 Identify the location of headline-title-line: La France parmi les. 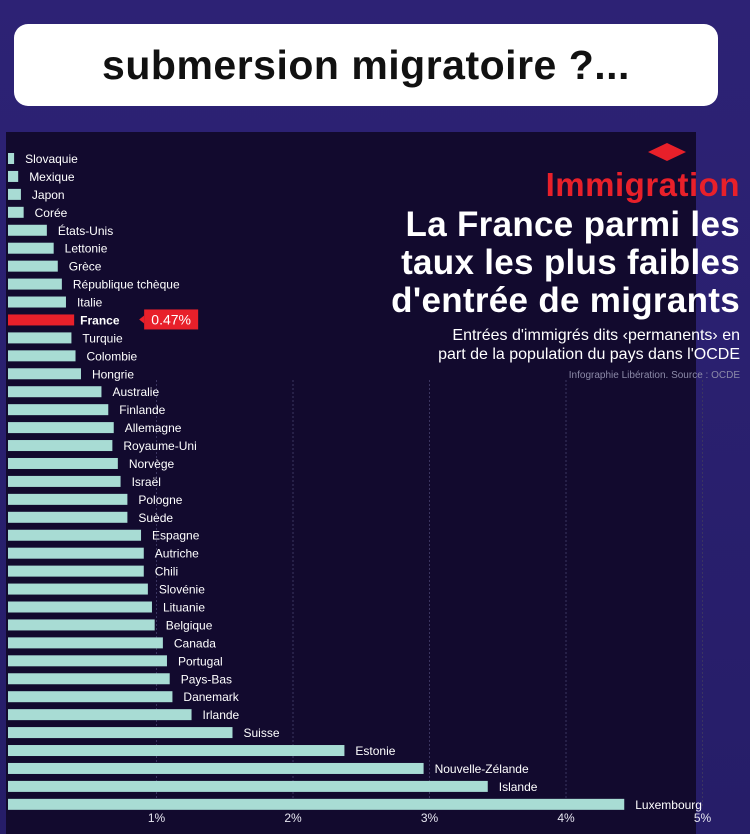
(572, 224).